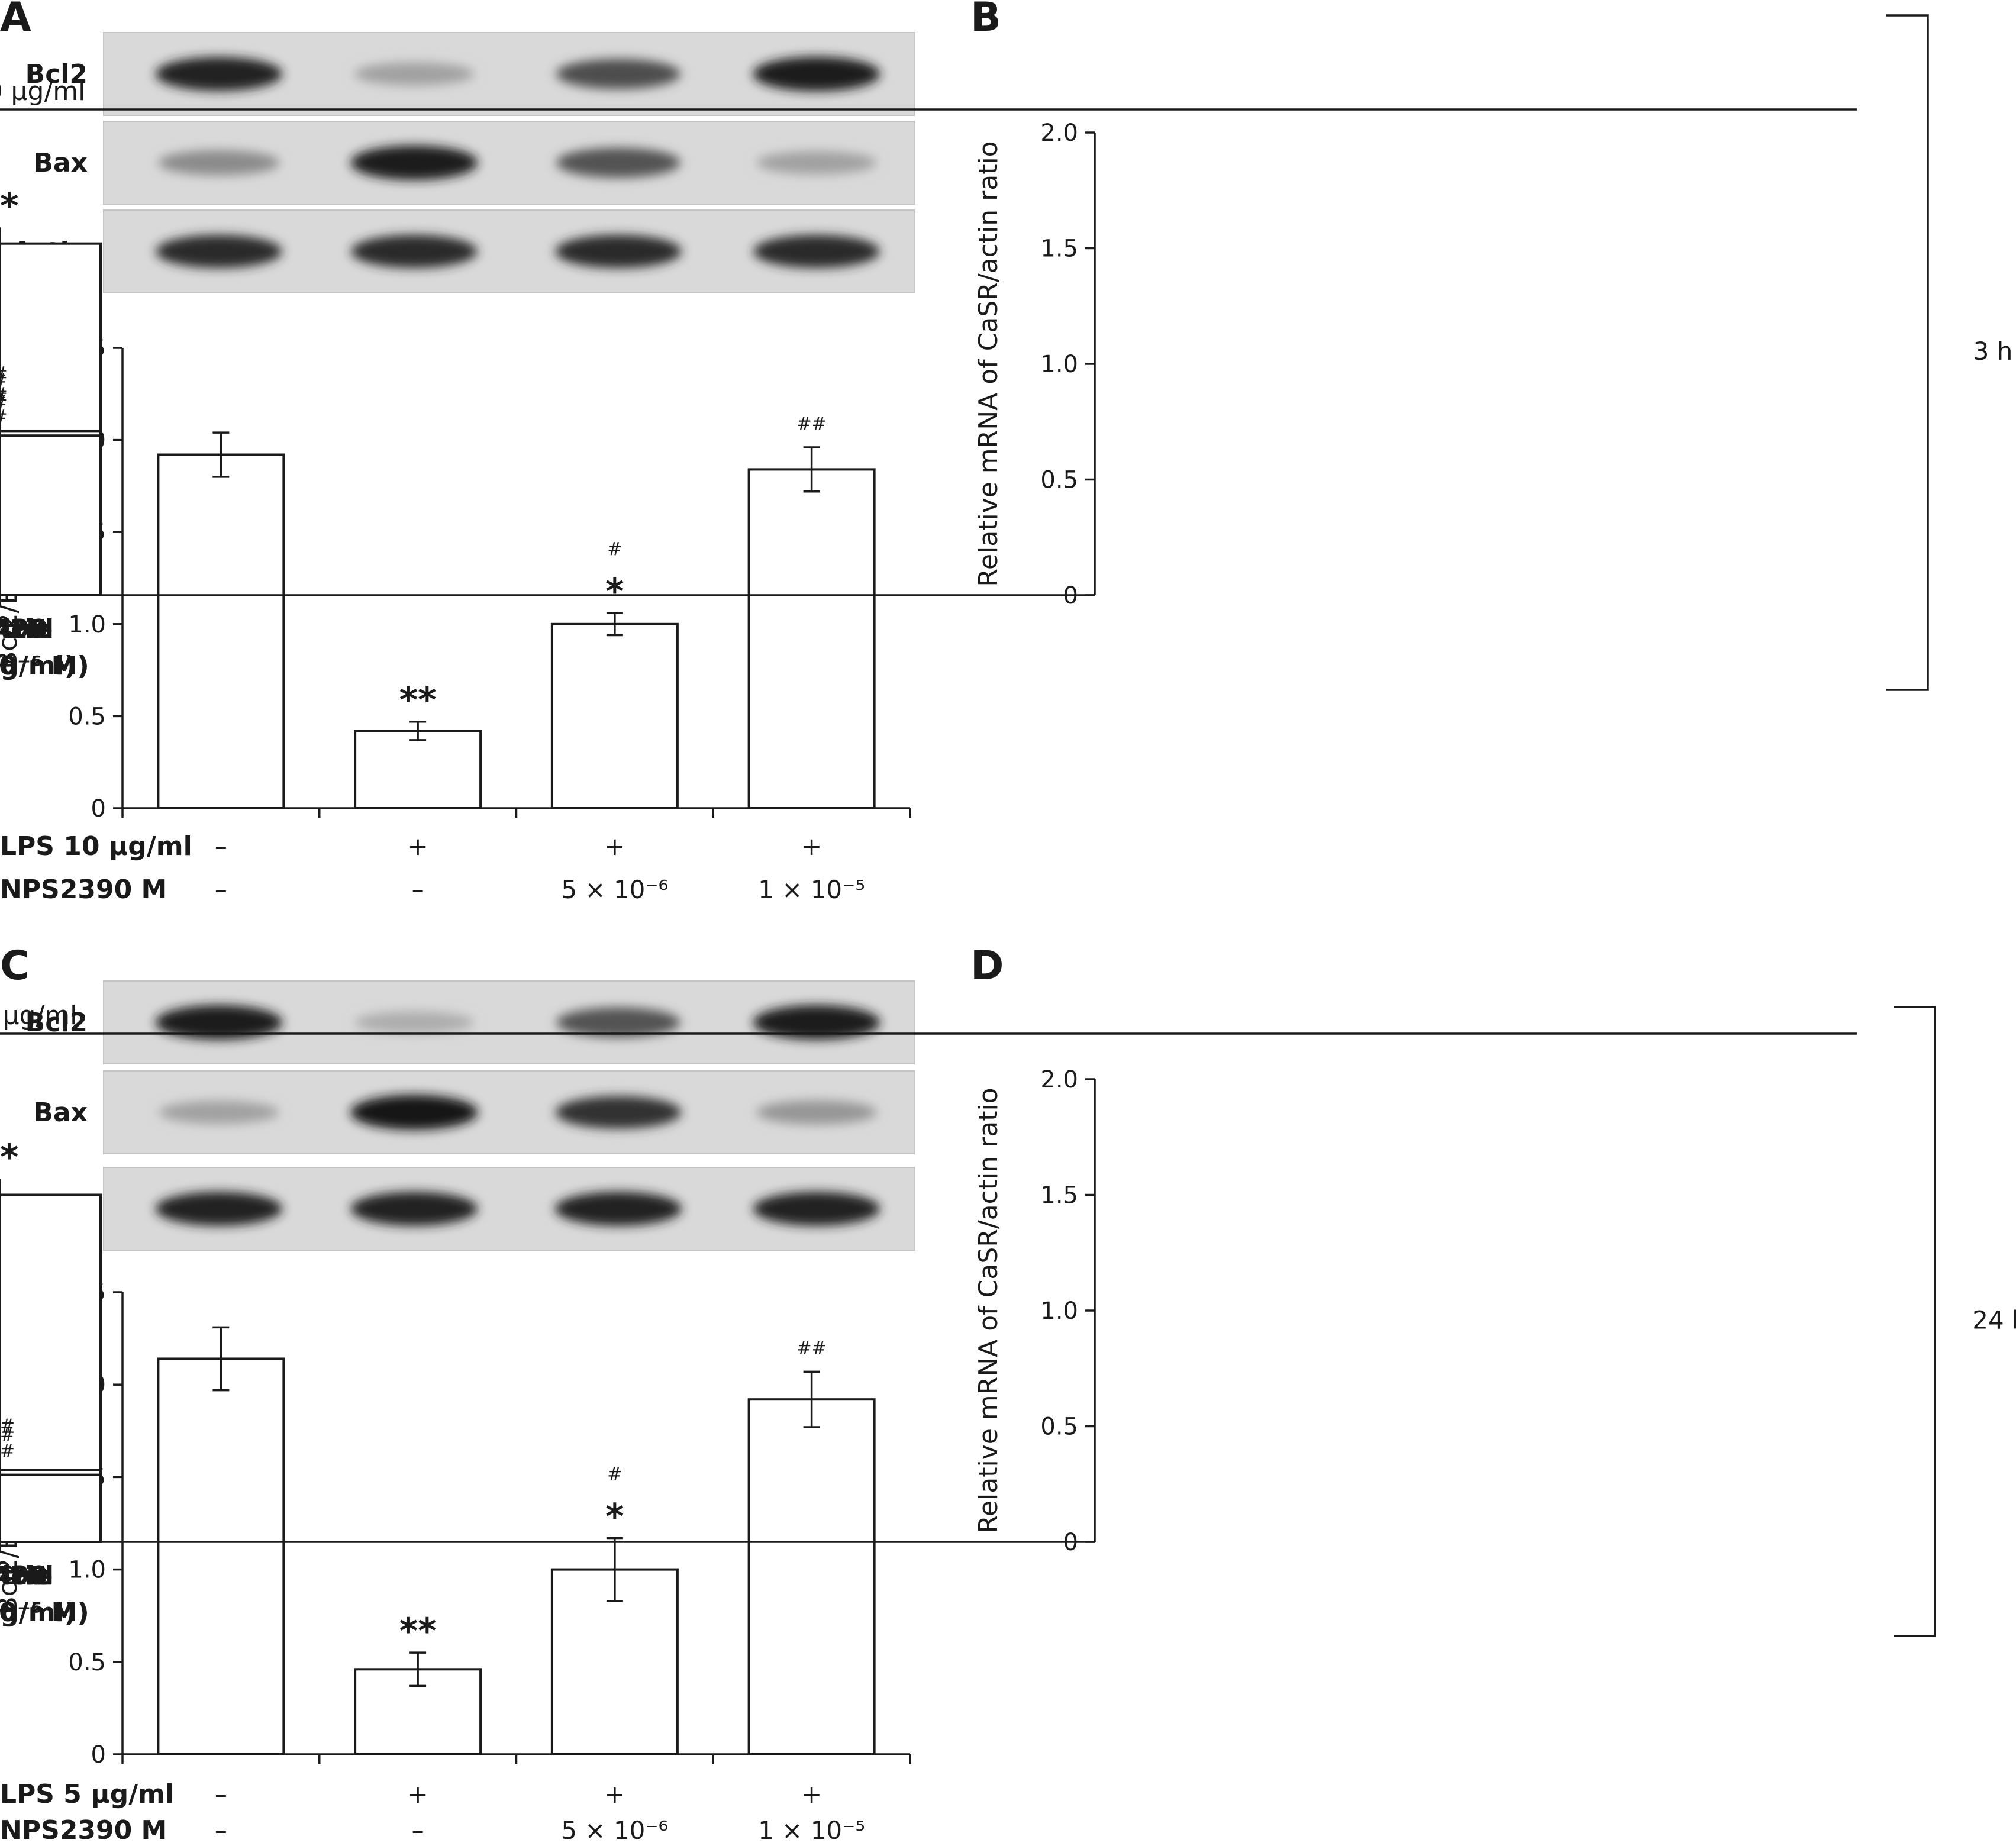 This screenshot has height=1846, width=2016. Describe the element at coordinates (15, 20) in the screenshot. I see `panel-letter: A` at that location.